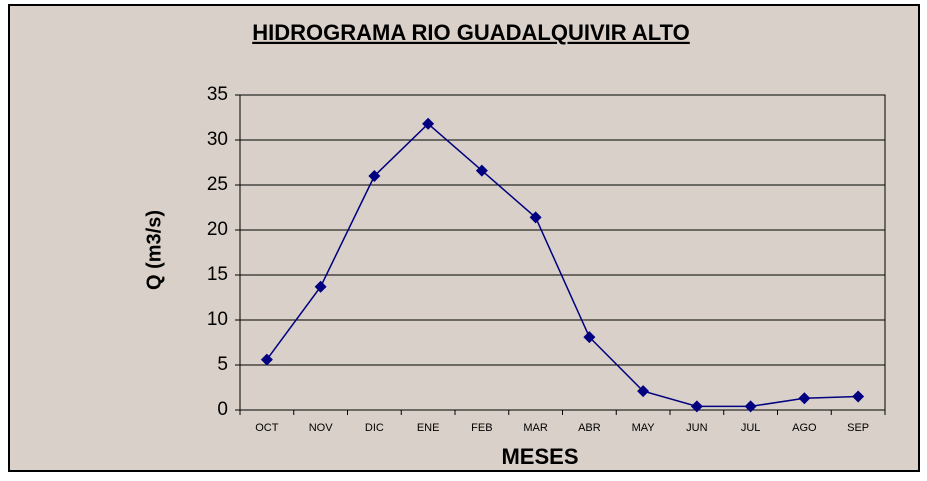 The width and height of the screenshot is (927, 481). What do you see at coordinates (217, 274) in the screenshot?
I see `y-tick-label: 15` at bounding box center [217, 274].